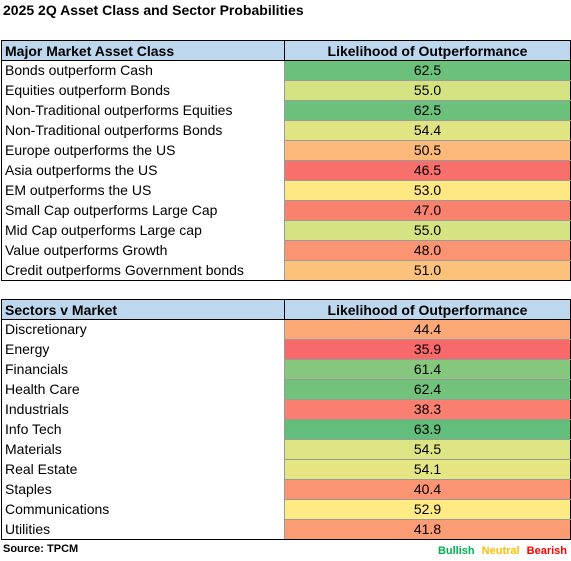 The height and width of the screenshot is (561, 571). What do you see at coordinates (427, 270) in the screenshot?
I see `row-probability: 51.0` at bounding box center [427, 270].